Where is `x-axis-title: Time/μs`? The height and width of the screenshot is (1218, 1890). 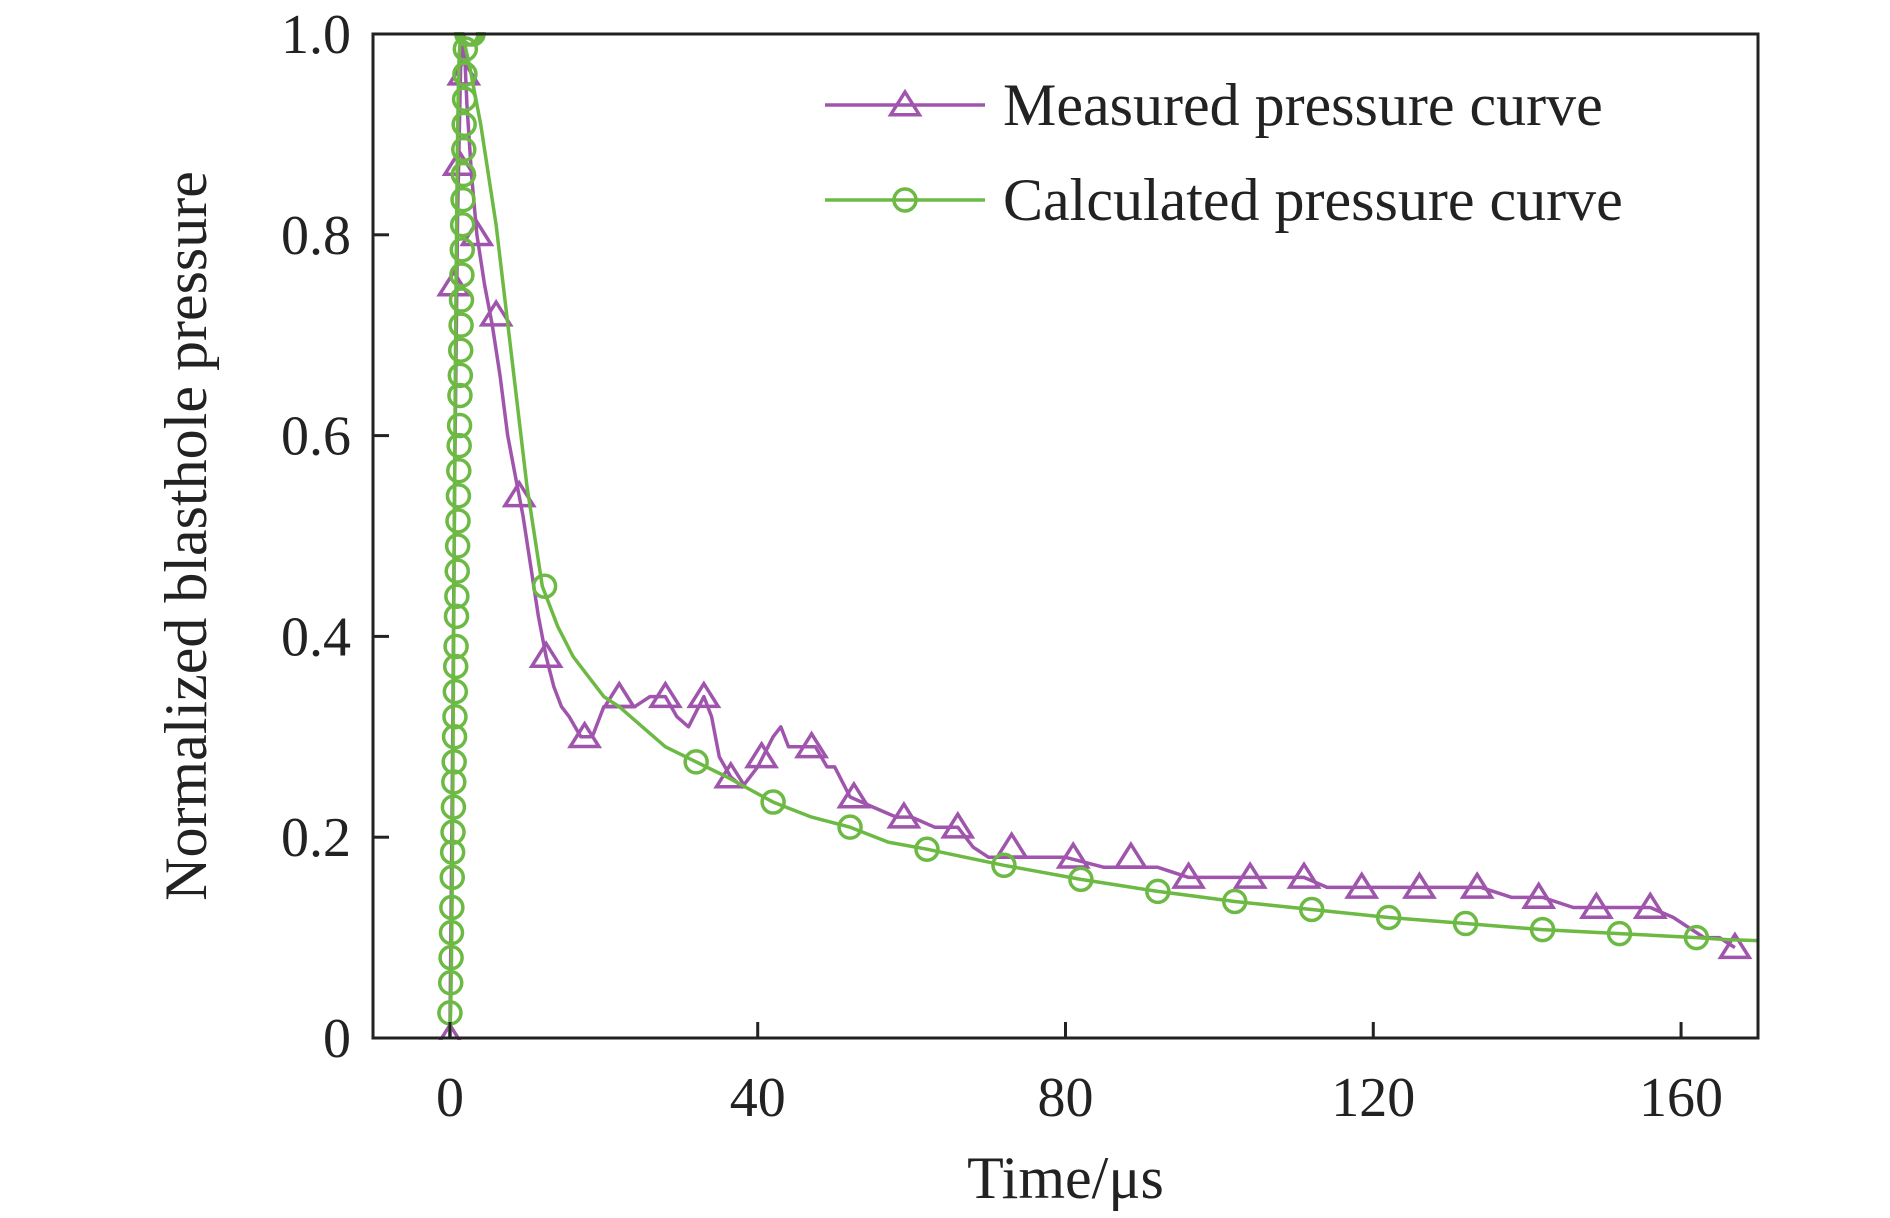 x-axis-title: Time/μs is located at coordinates (1065, 1178).